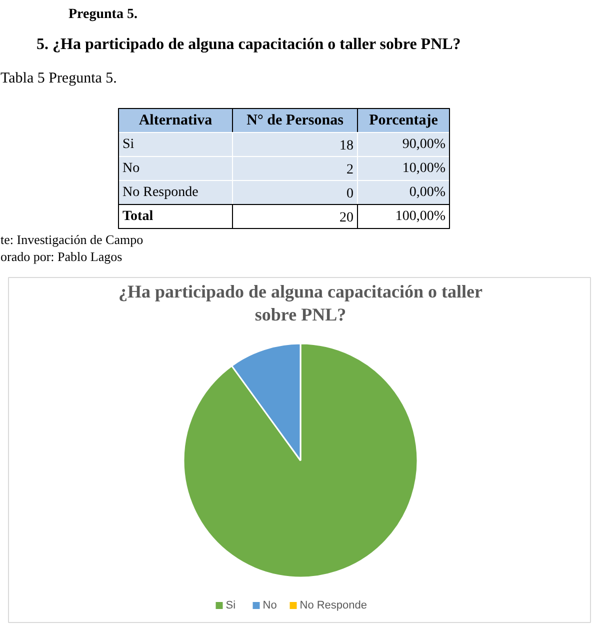 This screenshot has width=597, height=625. What do you see at coordinates (420, 216) in the screenshot?
I see `text: 100,00%` at bounding box center [420, 216].